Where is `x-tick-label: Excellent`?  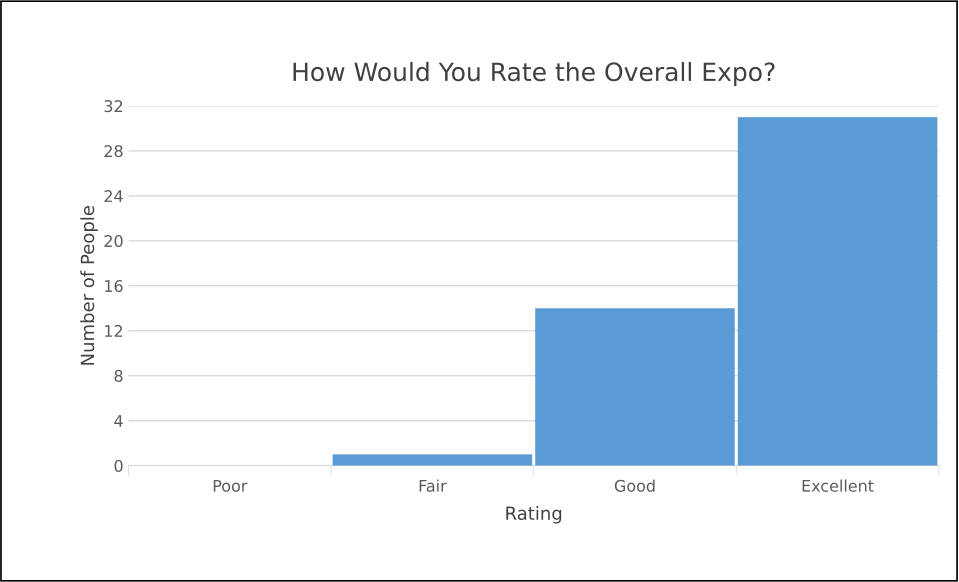
x-tick-label: Excellent is located at coordinates (838, 485).